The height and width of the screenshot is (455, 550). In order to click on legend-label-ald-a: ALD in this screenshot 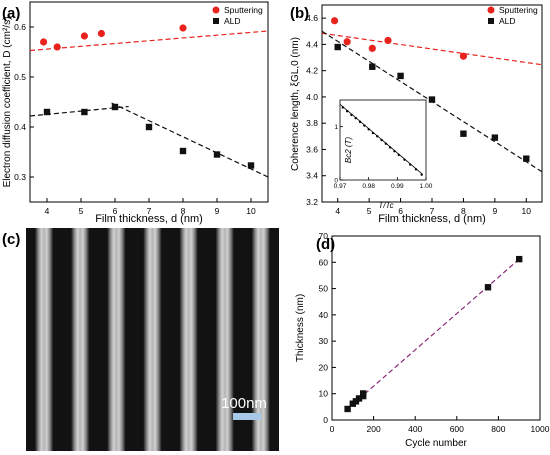, I will do `click(232, 21)`.